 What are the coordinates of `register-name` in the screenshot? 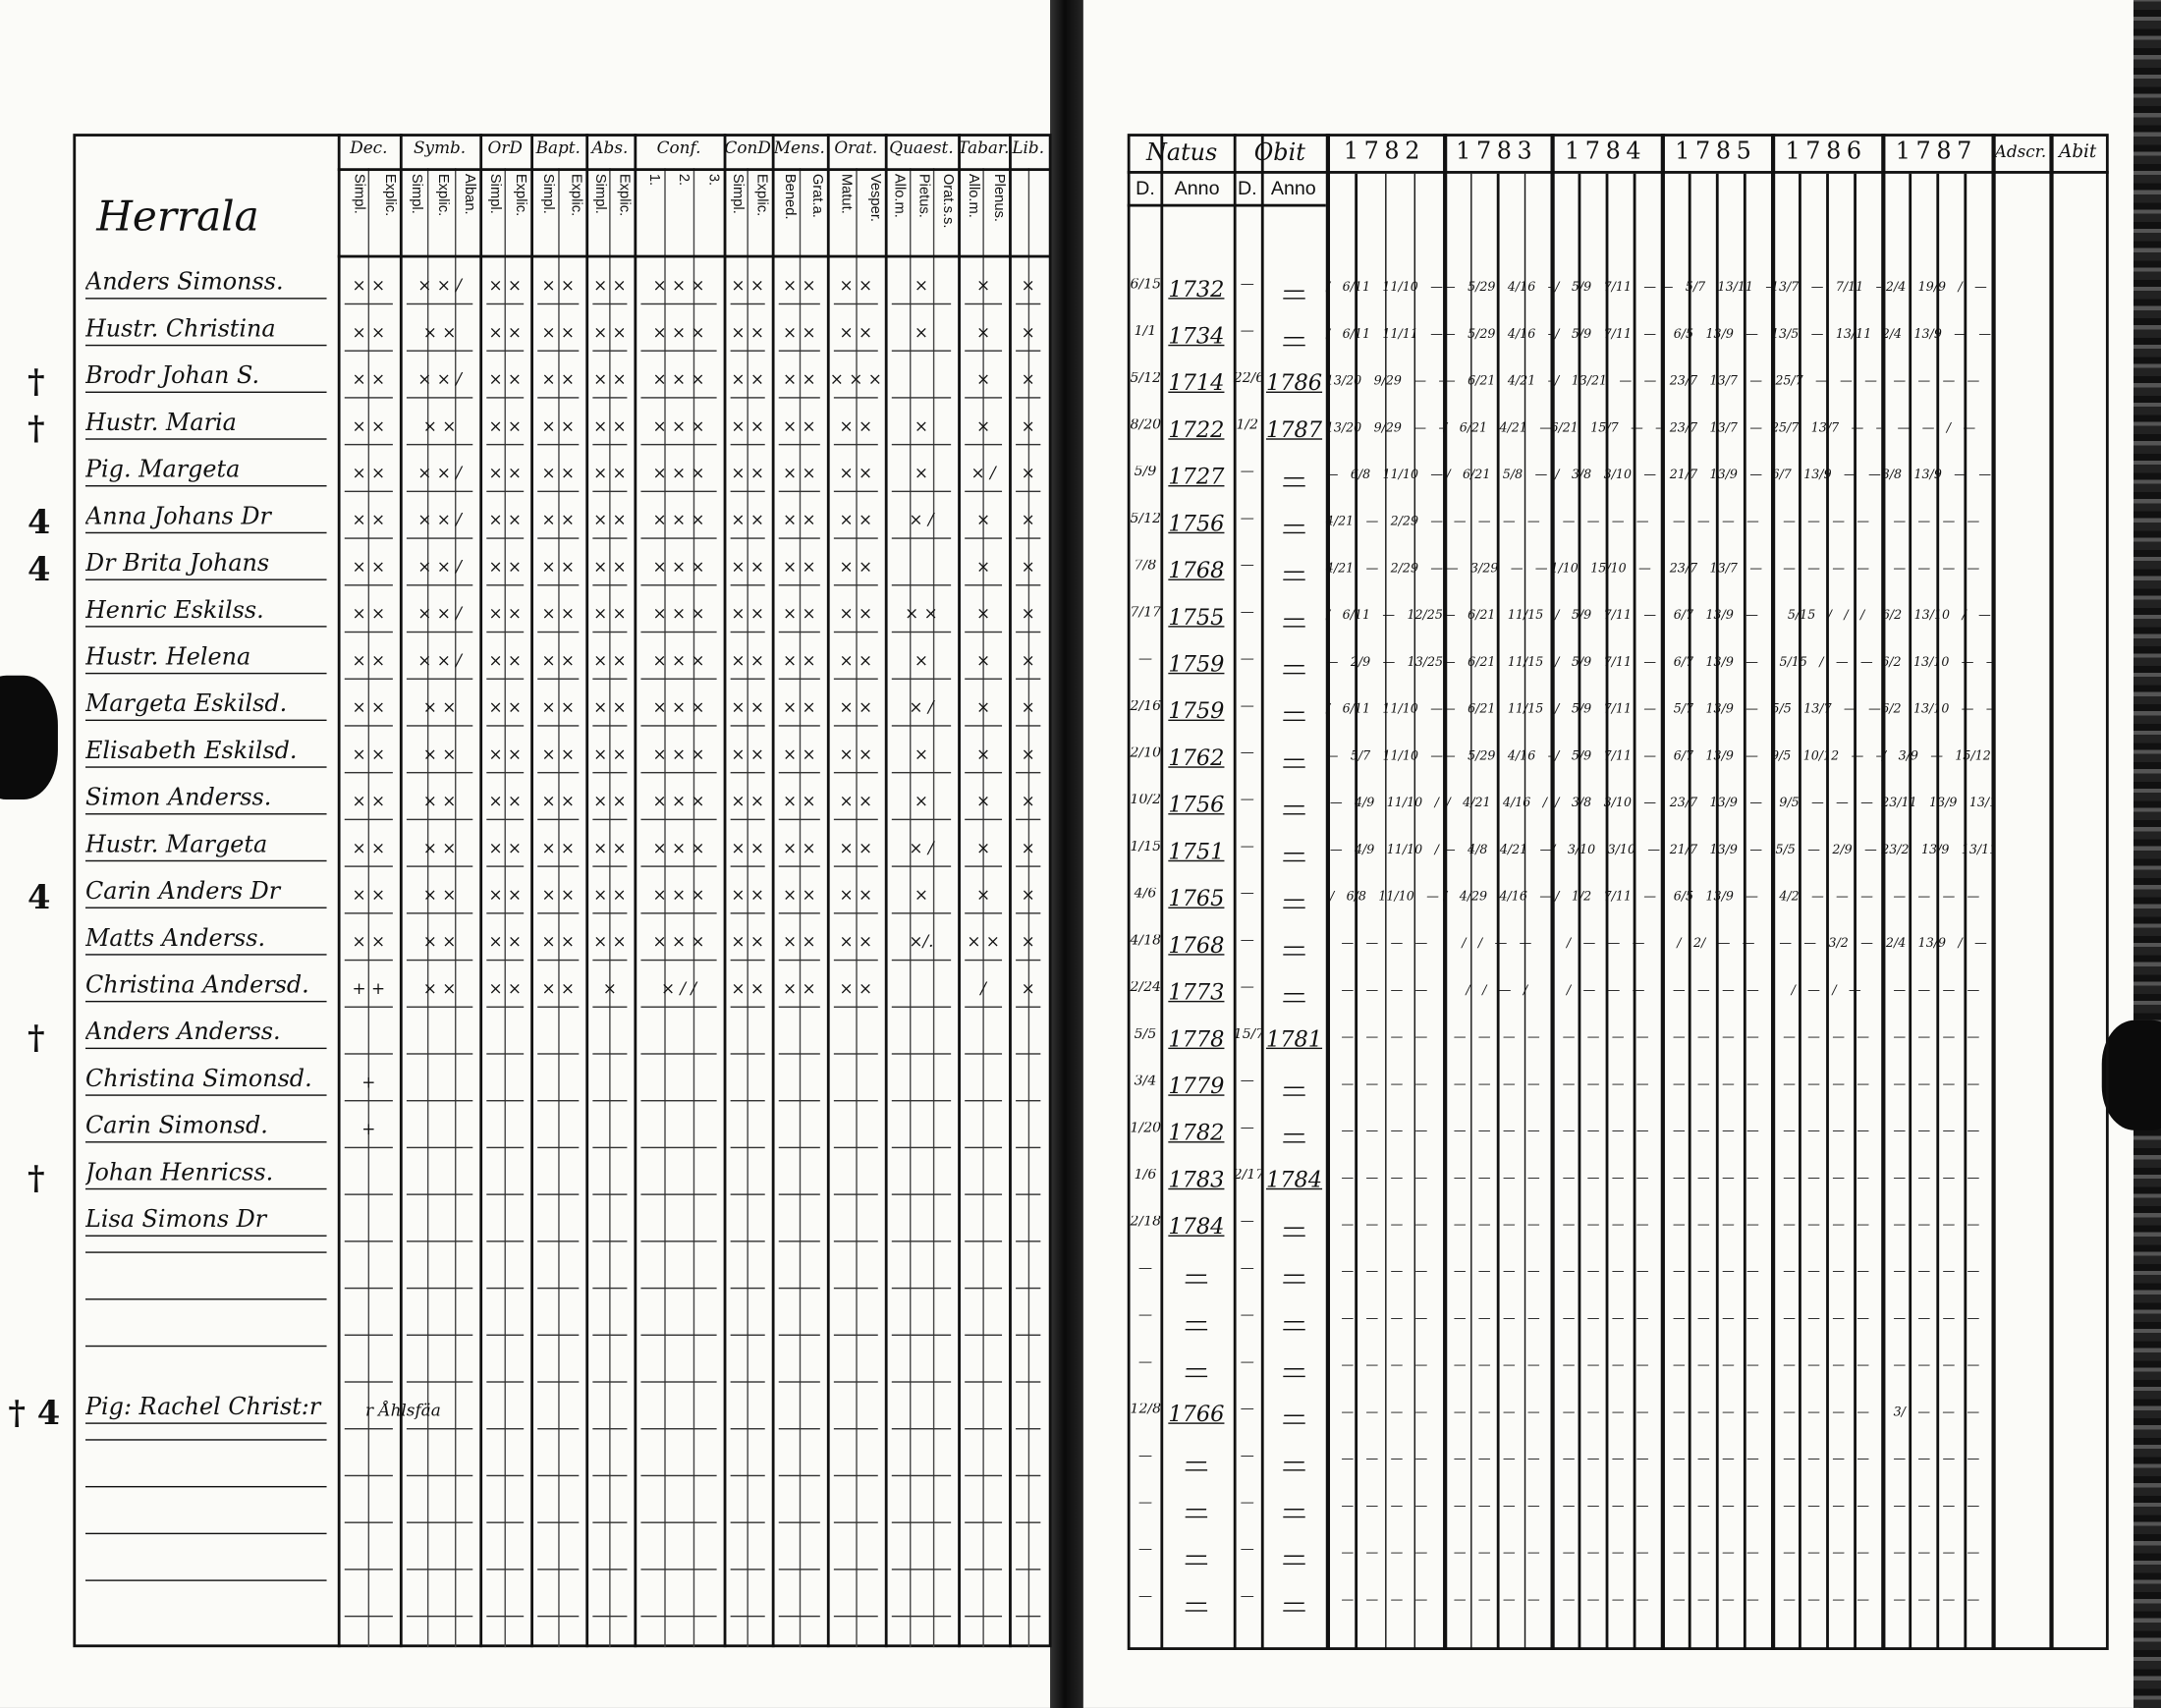 It's located at (205, 1580).